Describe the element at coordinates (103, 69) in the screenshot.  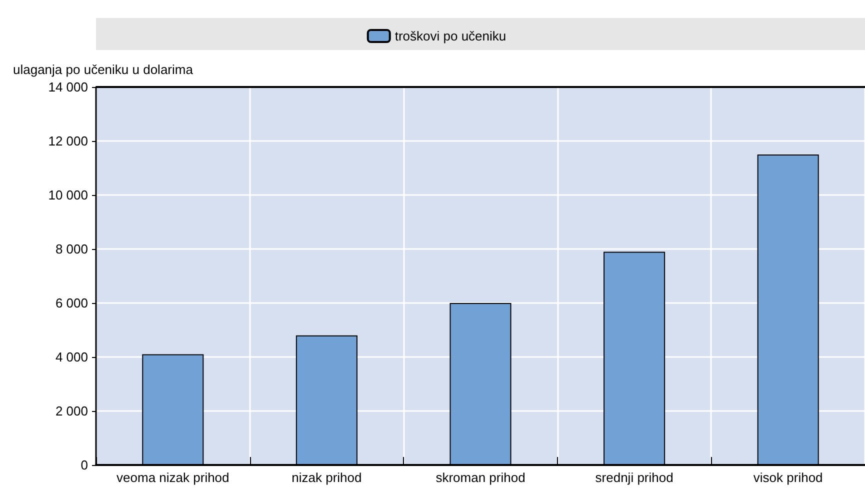
I see `y-axis-title: ulaganja po učeniku u dolarima` at that location.